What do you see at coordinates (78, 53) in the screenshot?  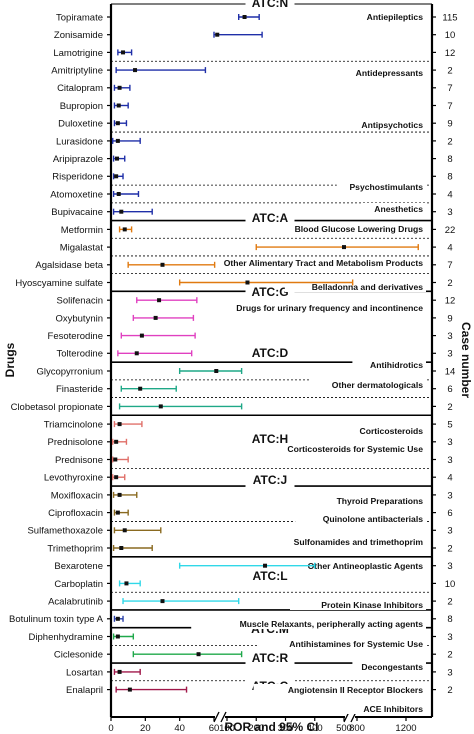 I see `drug-label: Lamotrigine` at bounding box center [78, 53].